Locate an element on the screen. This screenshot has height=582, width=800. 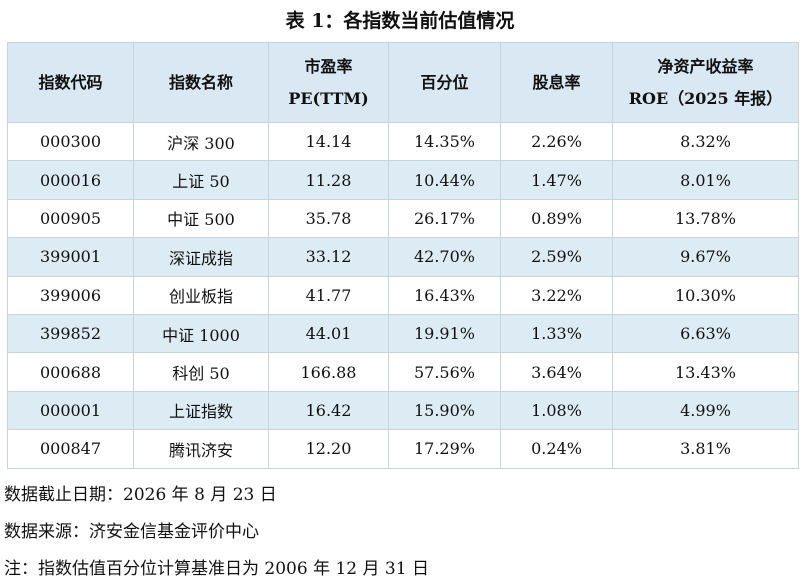
table-row: 000016 上证 50 11.28 10.44% 1.47% 8.01% is located at coordinates (403, 180).